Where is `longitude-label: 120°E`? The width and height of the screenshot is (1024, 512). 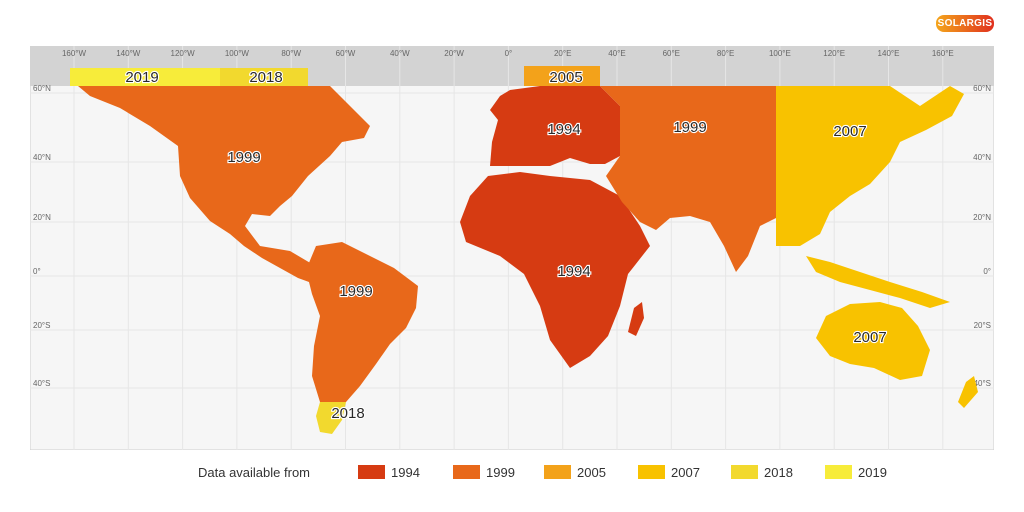 longitude-label: 120°E is located at coordinates (834, 53).